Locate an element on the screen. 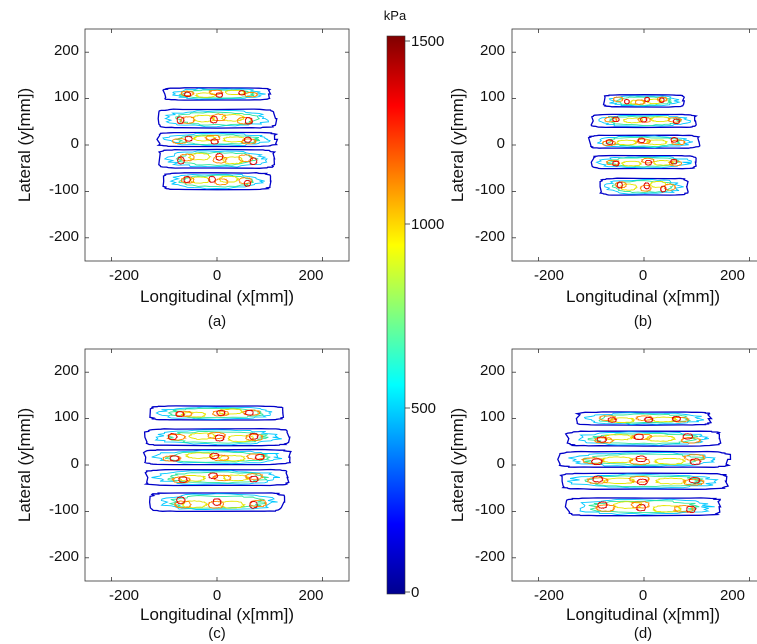  contour-layer-a is located at coordinates (217, 139).